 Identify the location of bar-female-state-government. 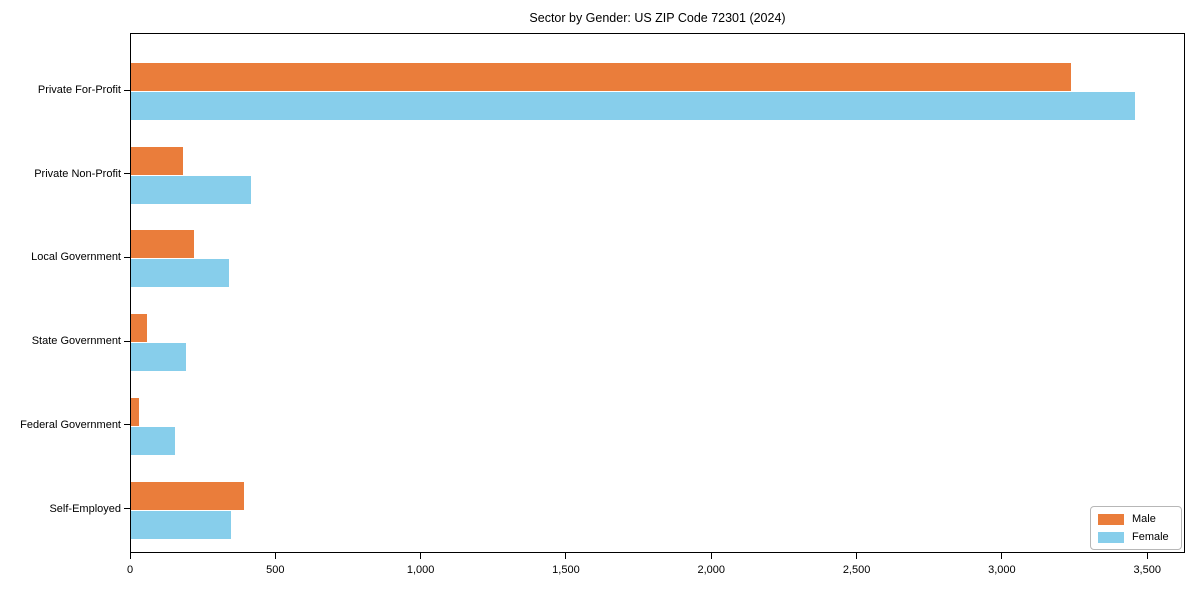
(158, 357).